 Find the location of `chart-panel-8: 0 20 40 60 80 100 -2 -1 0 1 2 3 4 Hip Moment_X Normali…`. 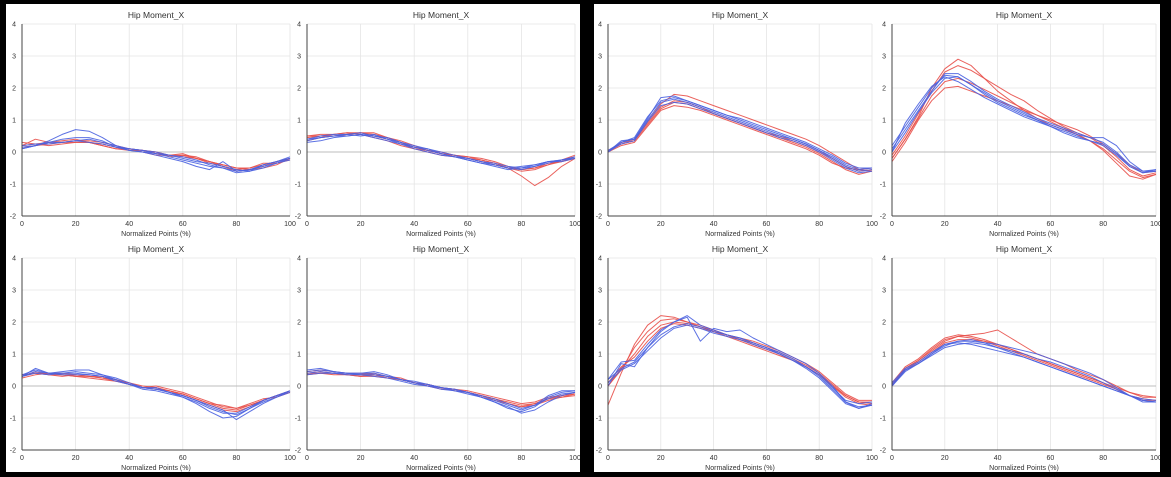

chart-panel-8: 0 20 40 60 80 100 -2 -1 0 1 2 3 4 Hip Moment_X Normali… is located at coordinates (1020, 358).